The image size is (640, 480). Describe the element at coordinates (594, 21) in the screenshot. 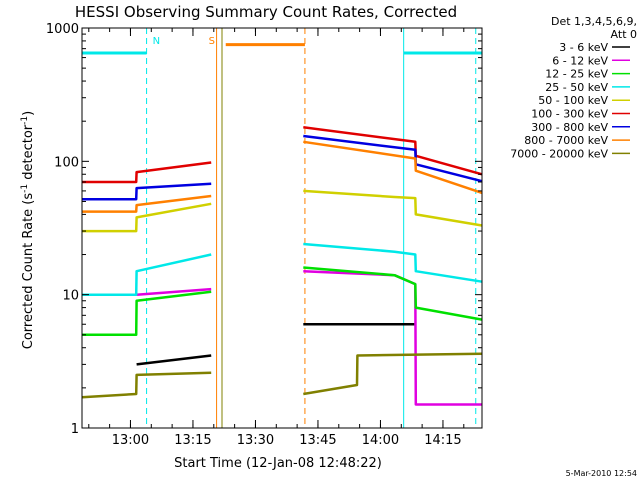

I see `legend-header-line1: Det 1,3,4,5,6,9,` at that location.